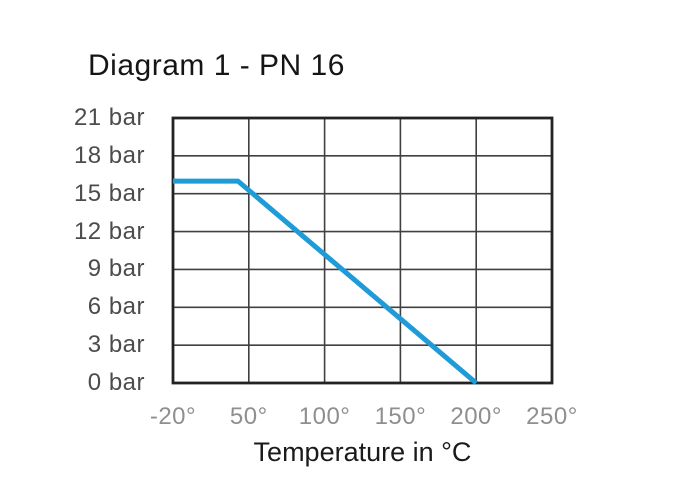  What do you see at coordinates (362, 452) in the screenshot?
I see `x-axis-title: Temperature in °C` at bounding box center [362, 452].